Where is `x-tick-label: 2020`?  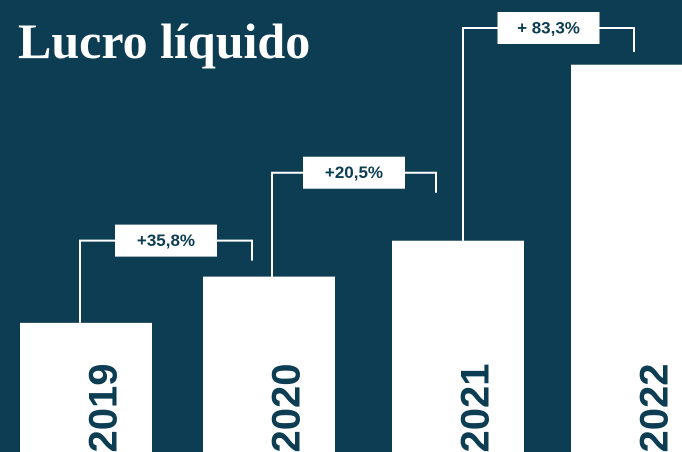 x-tick-label: 2020 is located at coordinates (287, 408).